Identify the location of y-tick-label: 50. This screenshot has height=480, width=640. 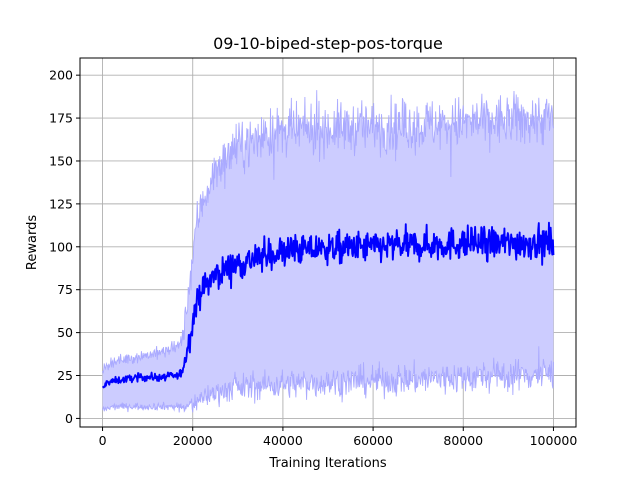
(65, 332).